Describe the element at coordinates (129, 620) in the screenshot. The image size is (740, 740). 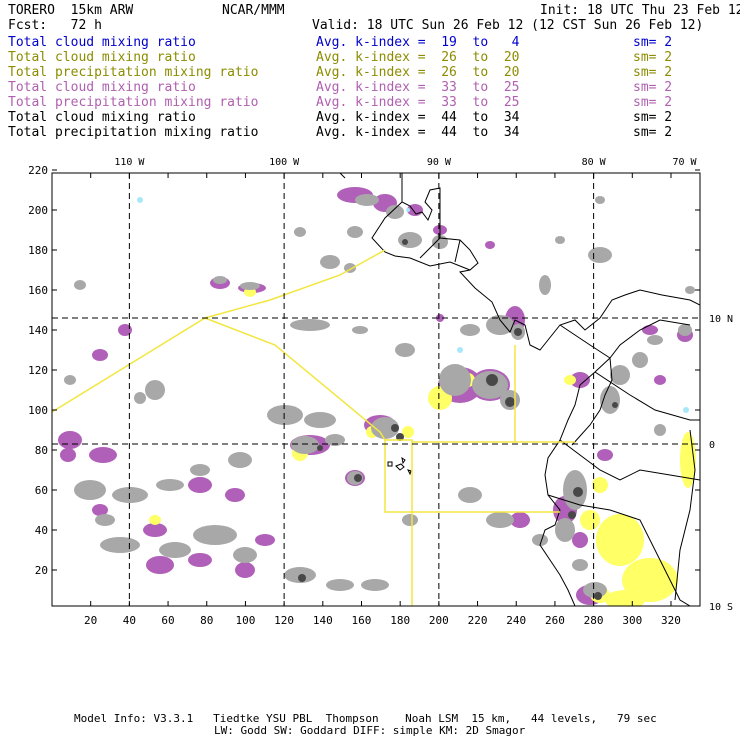
I see `x-tick-label: 40` at that location.